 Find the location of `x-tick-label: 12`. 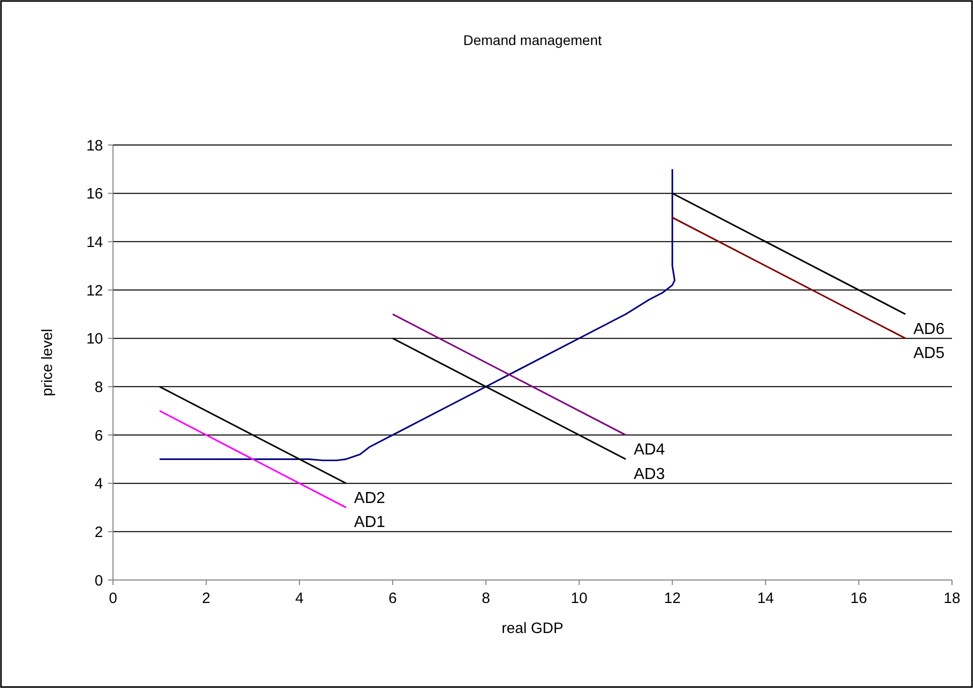

x-tick-label: 12 is located at coordinates (672, 598).